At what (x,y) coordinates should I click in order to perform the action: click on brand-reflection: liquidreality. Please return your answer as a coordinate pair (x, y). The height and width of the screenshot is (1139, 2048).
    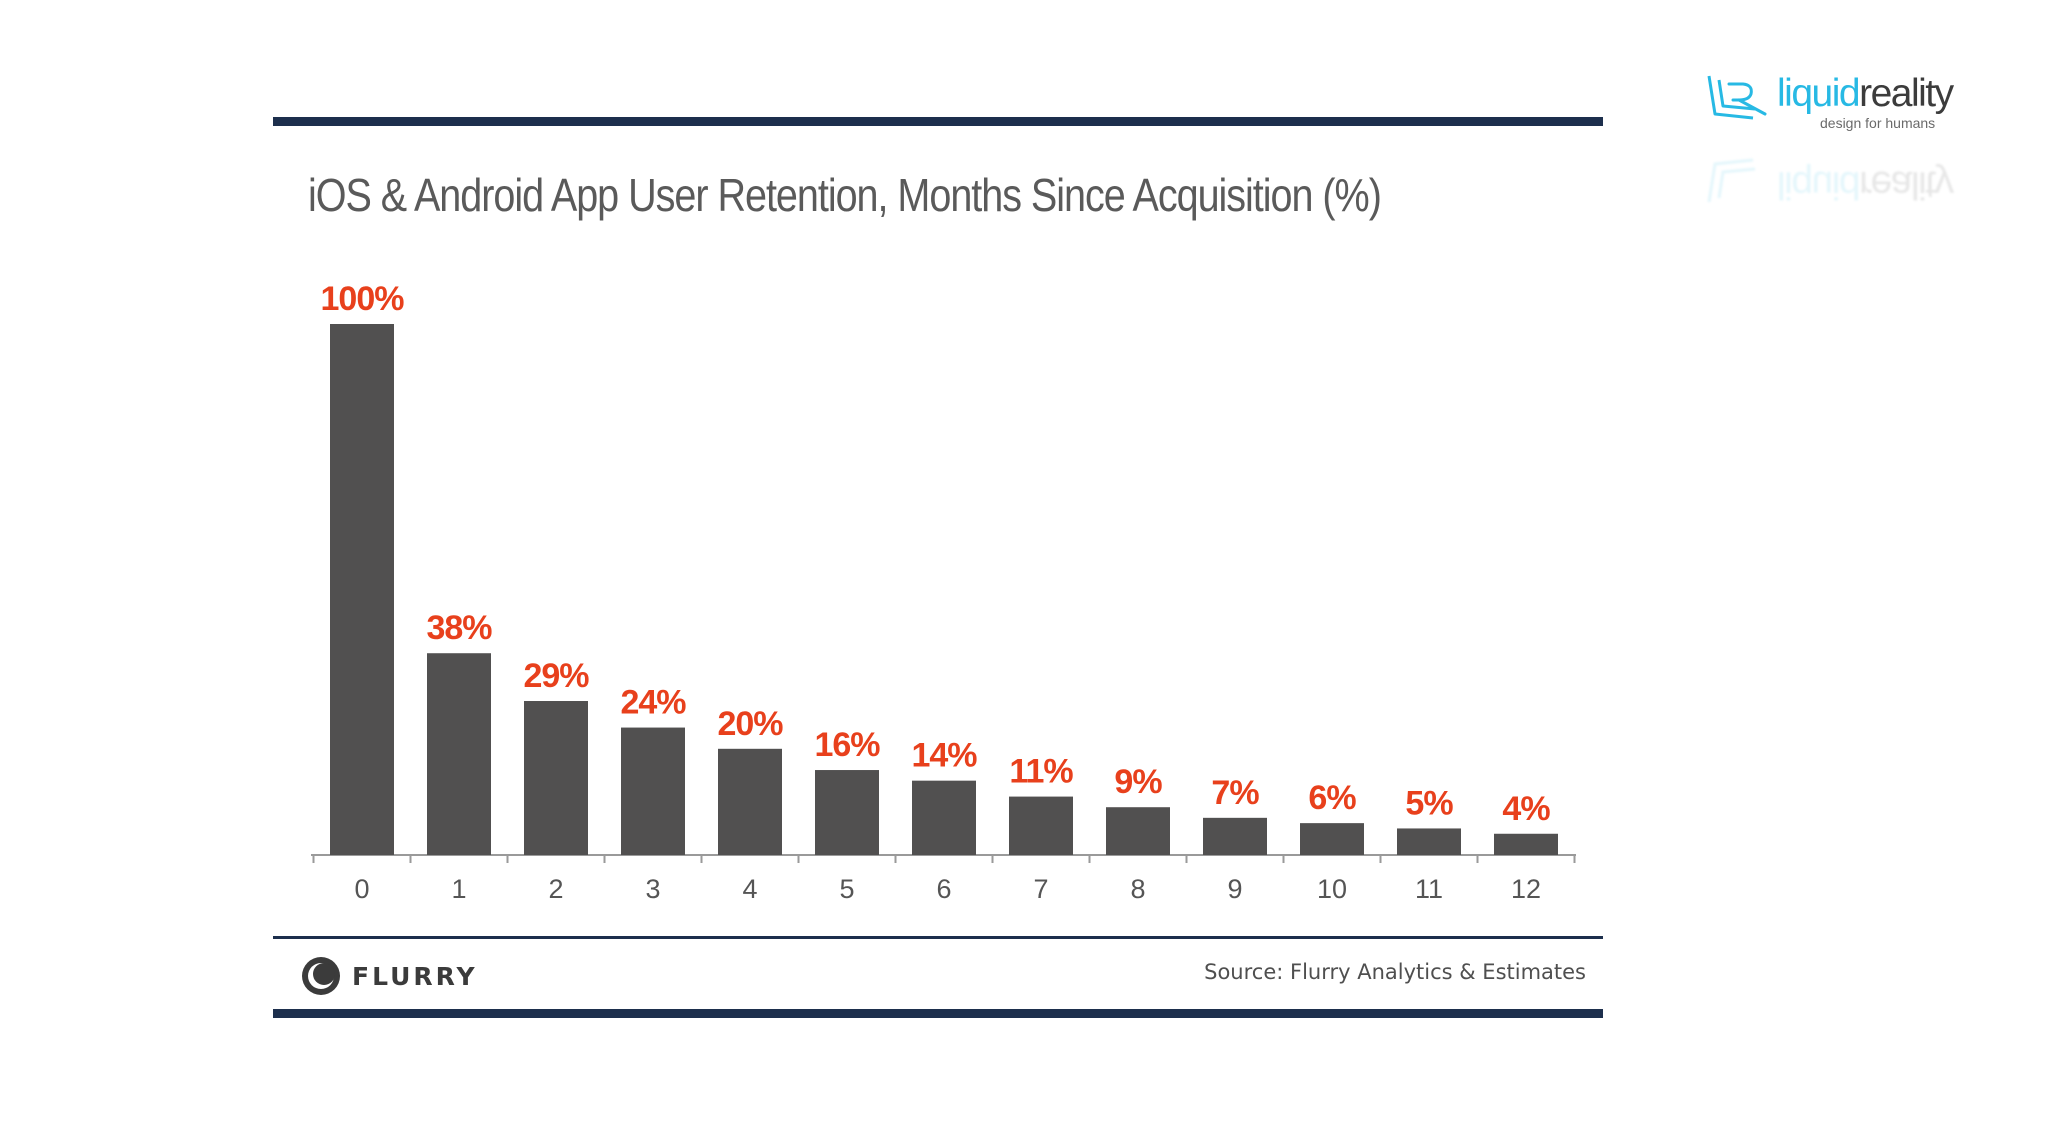
    Looking at the image, I should click on (1829, 180).